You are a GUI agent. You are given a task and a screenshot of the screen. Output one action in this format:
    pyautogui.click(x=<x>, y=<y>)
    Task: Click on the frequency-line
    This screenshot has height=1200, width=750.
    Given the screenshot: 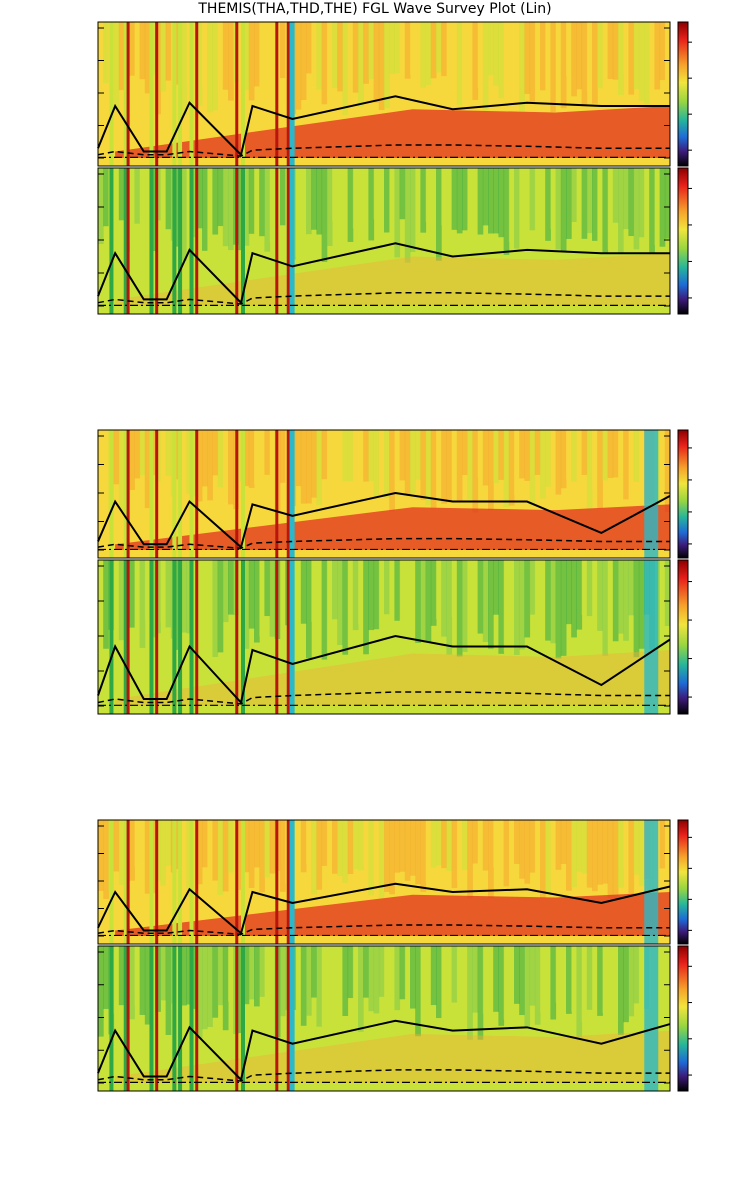 What is the action you would take?
    pyautogui.click(x=384, y=520)
    